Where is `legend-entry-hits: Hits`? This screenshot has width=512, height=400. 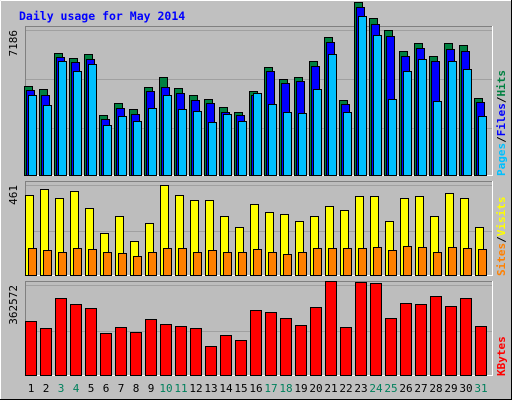 legend-entry-hits: Hits is located at coordinates (501, 83).